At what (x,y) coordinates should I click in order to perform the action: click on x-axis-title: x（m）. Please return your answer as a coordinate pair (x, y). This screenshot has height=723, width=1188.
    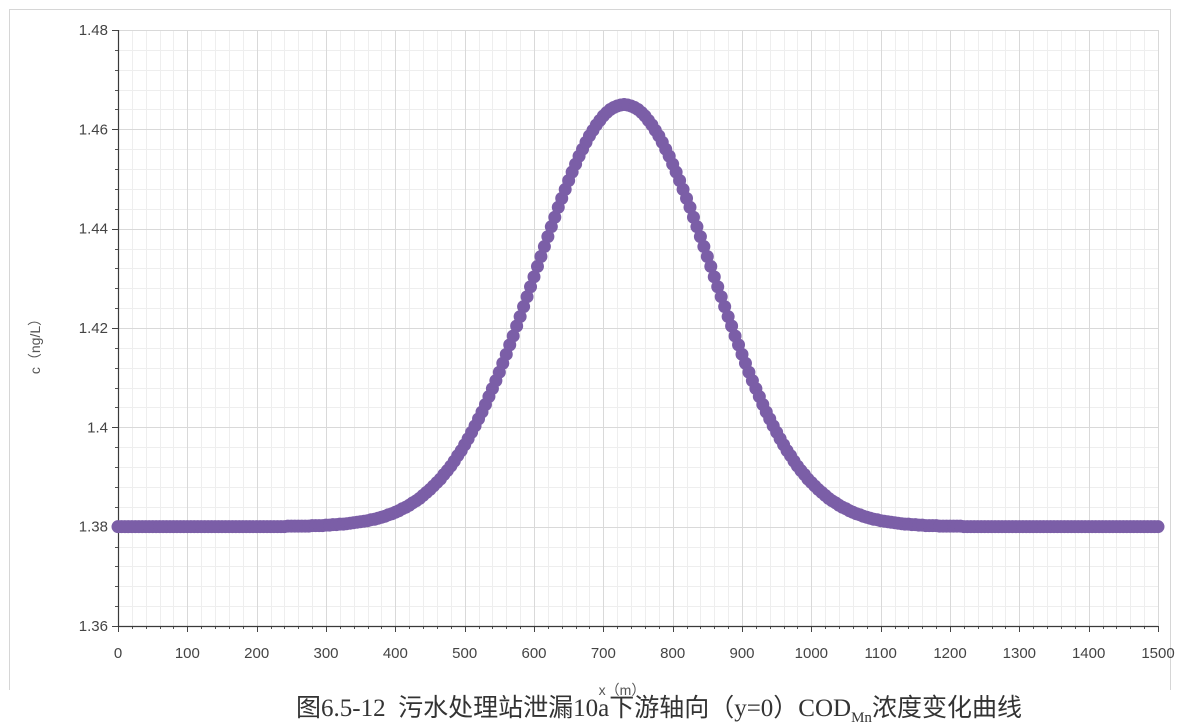
    Looking at the image, I should click on (622, 690).